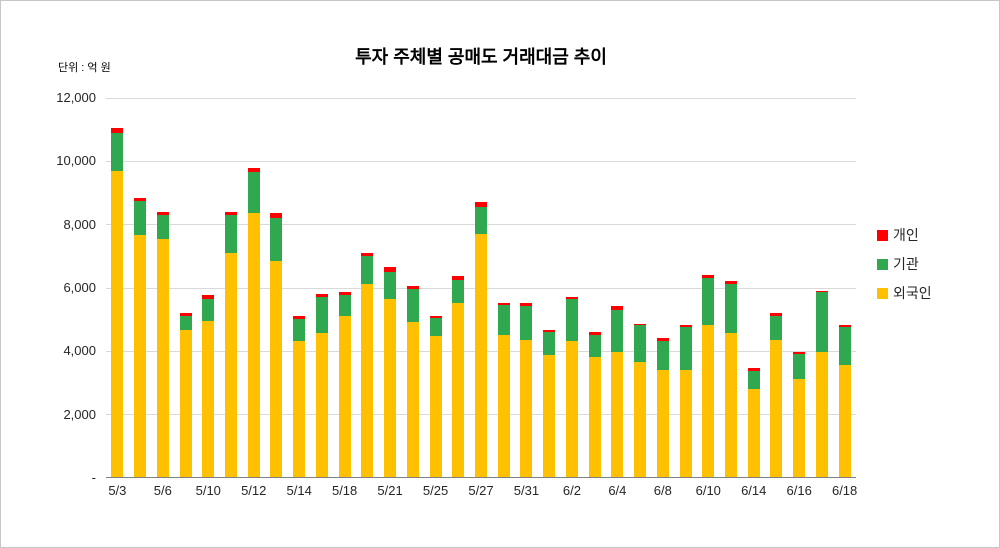  Describe the element at coordinates (84, 68) in the screenshot. I see `unit-label: 단위 : 억 원` at that location.